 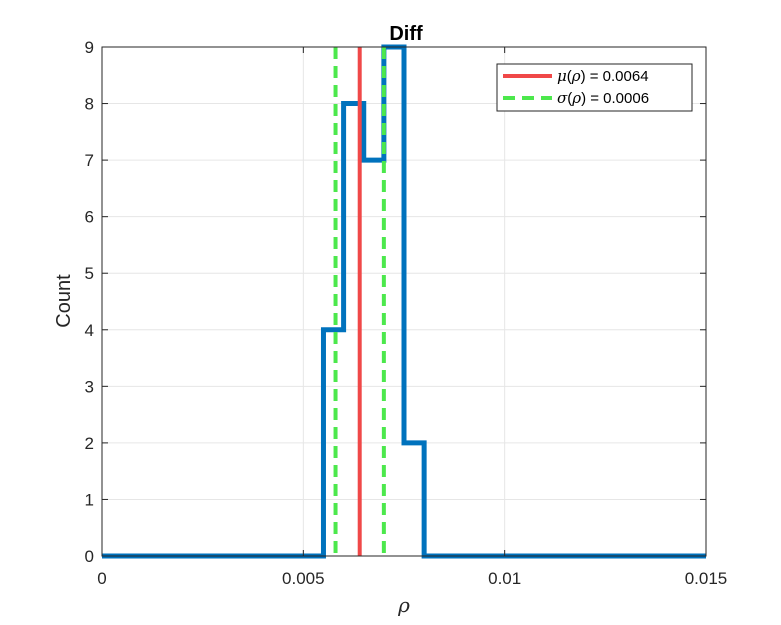 What do you see at coordinates (406, 34) in the screenshot?
I see `chart-title: Diff` at bounding box center [406, 34].